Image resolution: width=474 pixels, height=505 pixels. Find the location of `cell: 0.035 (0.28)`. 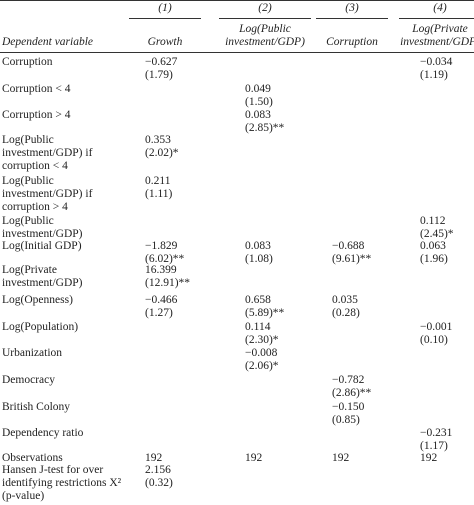

cell: 0.035 (0.28) is located at coordinates (346, 307).